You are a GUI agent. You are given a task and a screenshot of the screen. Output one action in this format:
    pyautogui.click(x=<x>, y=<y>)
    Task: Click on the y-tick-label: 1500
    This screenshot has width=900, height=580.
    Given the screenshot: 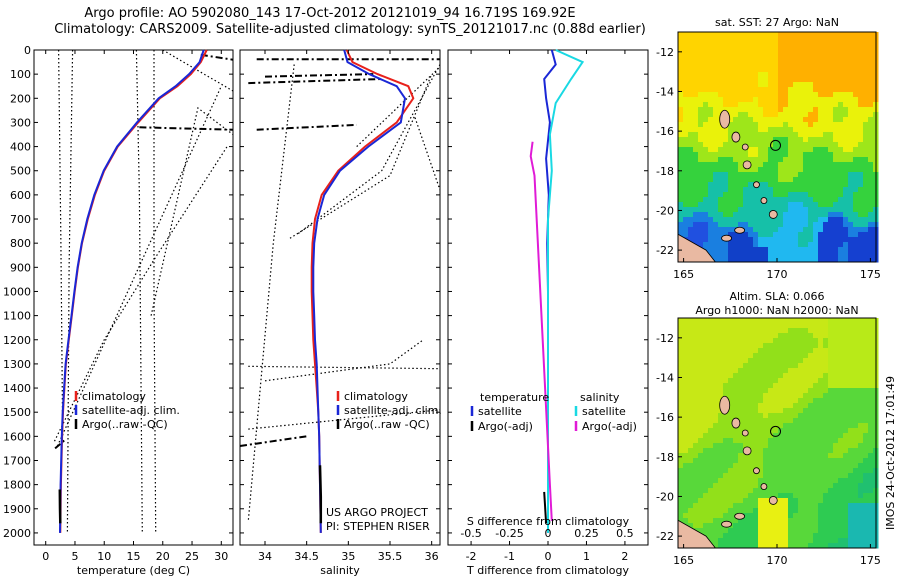 What is the action you would take?
    pyautogui.click(x=17, y=412)
    